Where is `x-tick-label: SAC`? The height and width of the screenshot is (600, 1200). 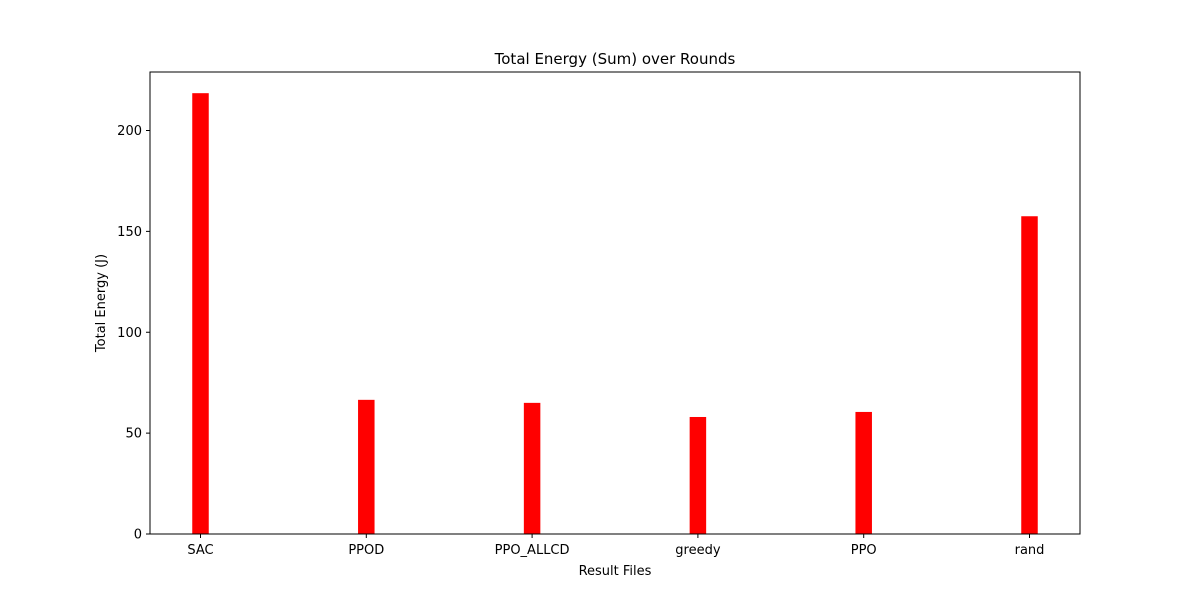
x-tick-label: SAC is located at coordinates (200, 550).